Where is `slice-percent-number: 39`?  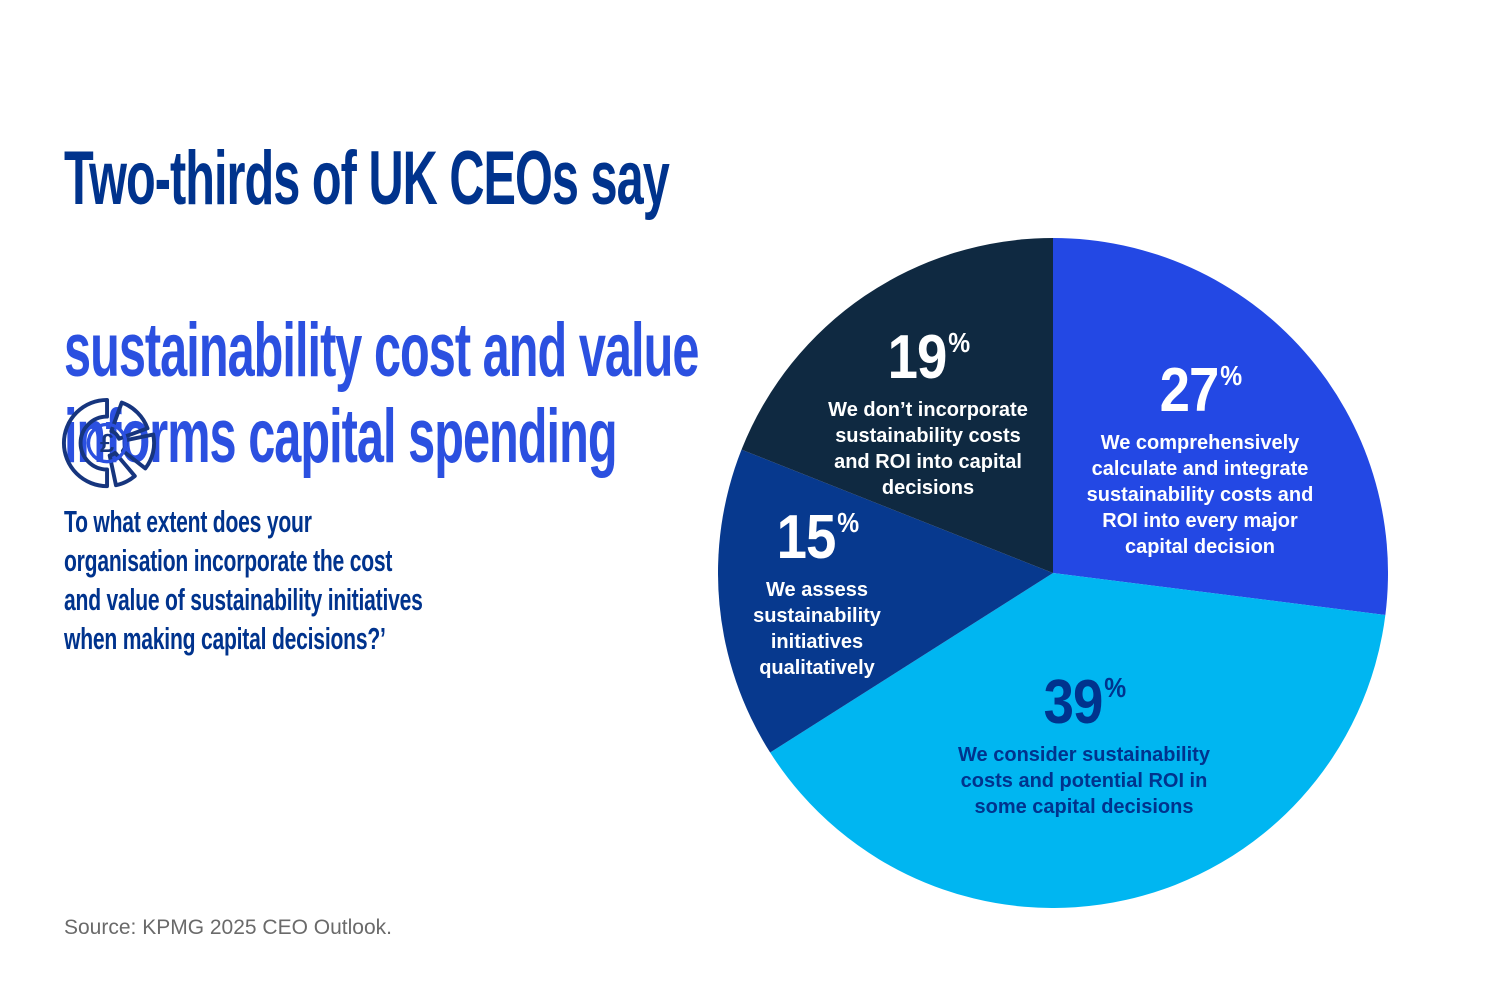 slice-percent-number: 39 is located at coordinates (1073, 702).